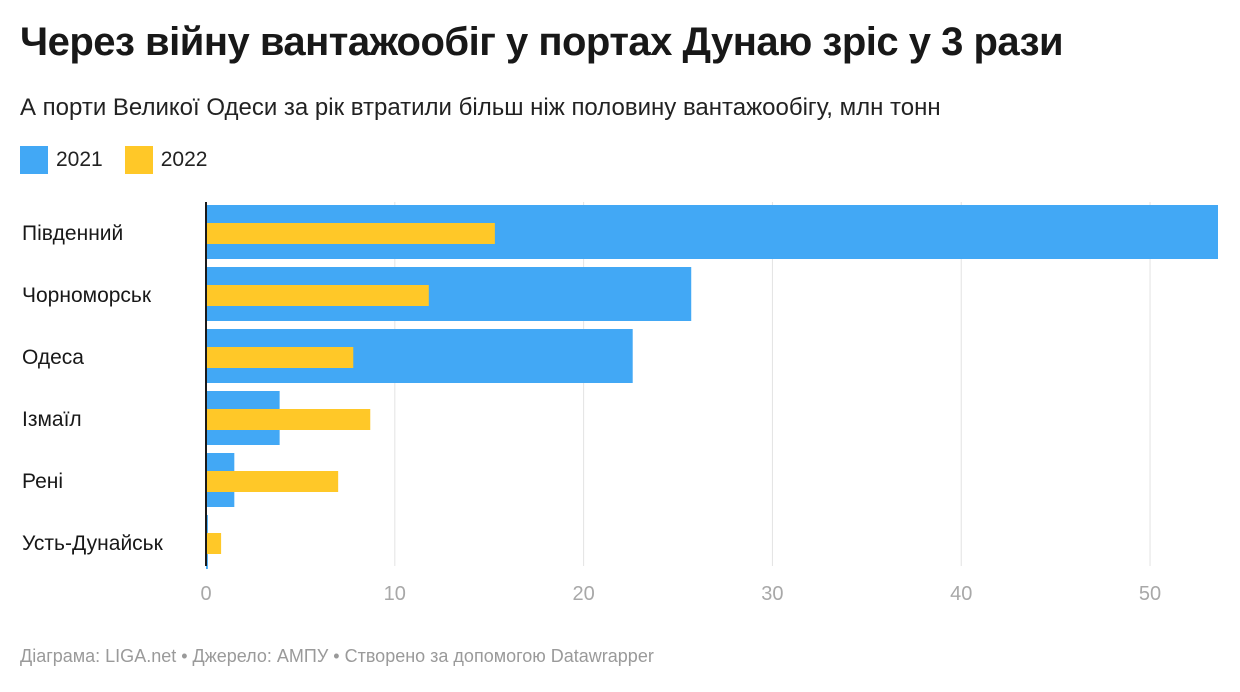  What do you see at coordinates (205, 594) in the screenshot?
I see `x-tick-label: 0` at bounding box center [205, 594].